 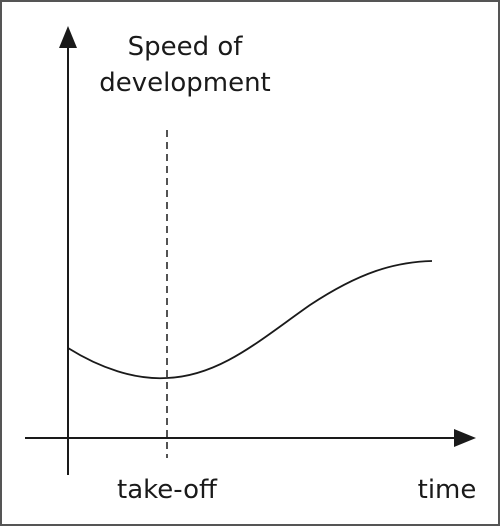 What do you see at coordinates (465, 438) in the screenshot?
I see `x-axis-arrow` at bounding box center [465, 438].